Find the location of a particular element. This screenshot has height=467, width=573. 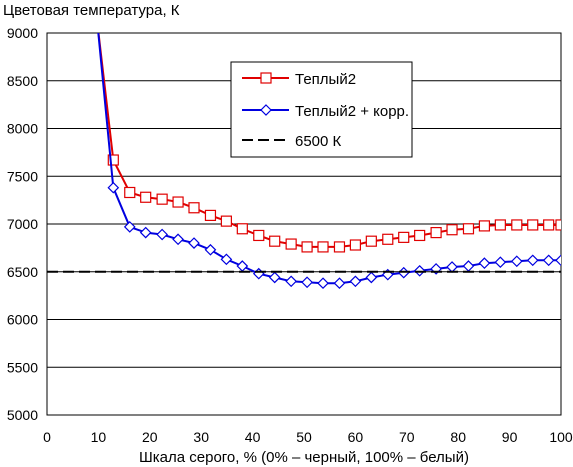

legend-label-series-1: Теплый2 + корр. is located at coordinates (352, 111).